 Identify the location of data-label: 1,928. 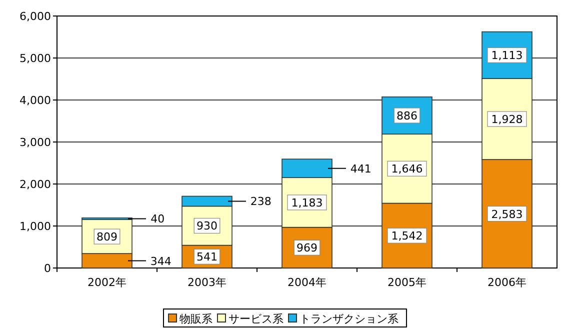
(507, 119).